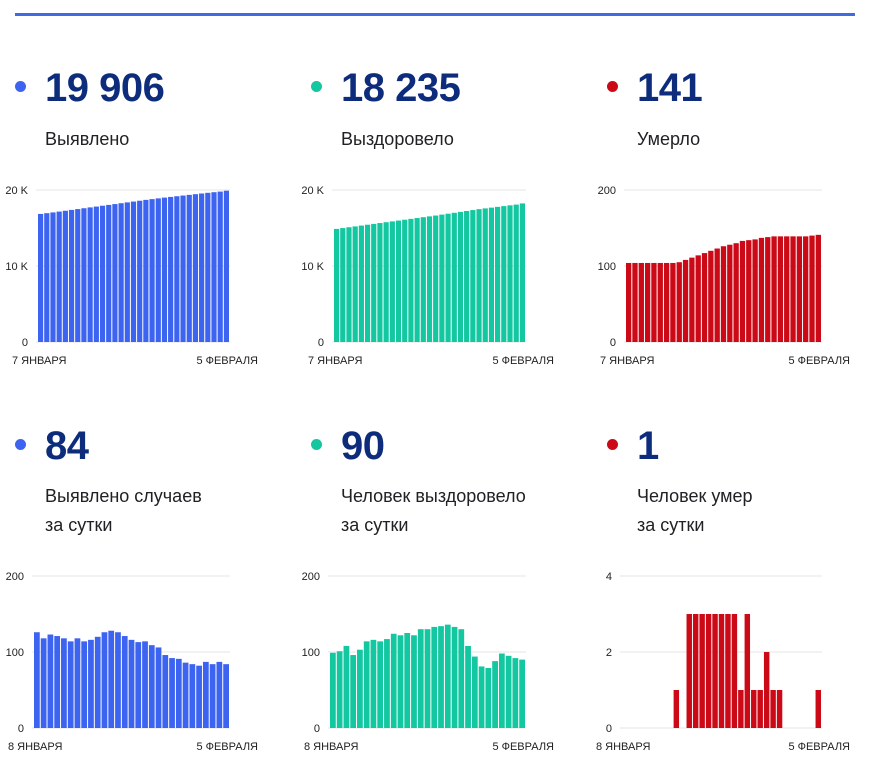 The image size is (887, 779). What do you see at coordinates (375, 525) in the screenshot?
I see `stat-label-line-2: за сутки` at bounding box center [375, 525].